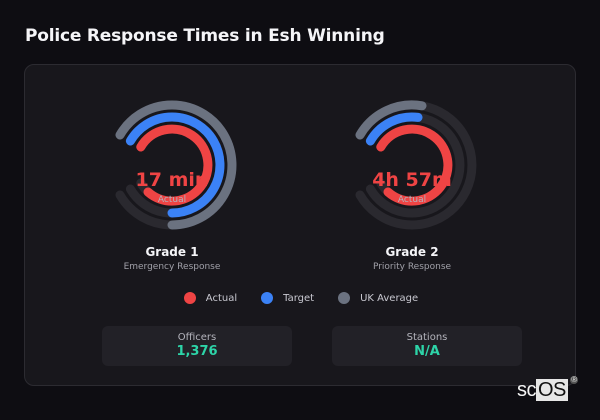 Image resolution: width=600 pixels, height=420 pixels. I want to click on brand-logo: sc OS ®, so click(547, 389).